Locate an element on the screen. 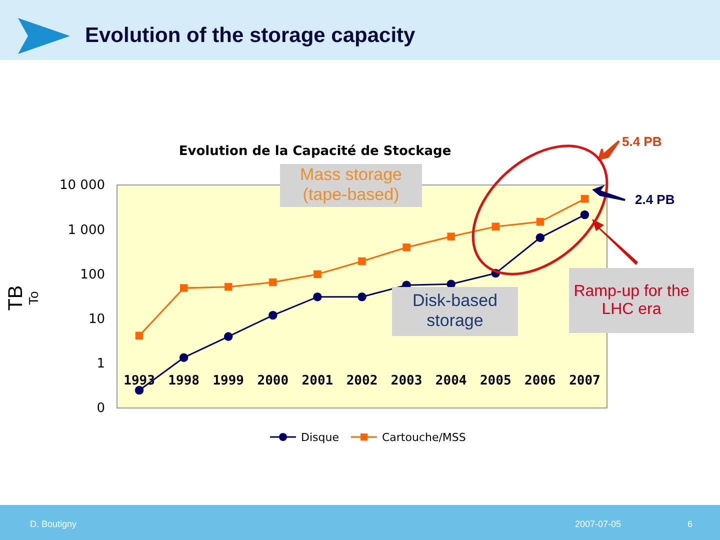 Image resolution: width=720 pixels, height=540 pixels. text: 5.4 PB is located at coordinates (642, 141).